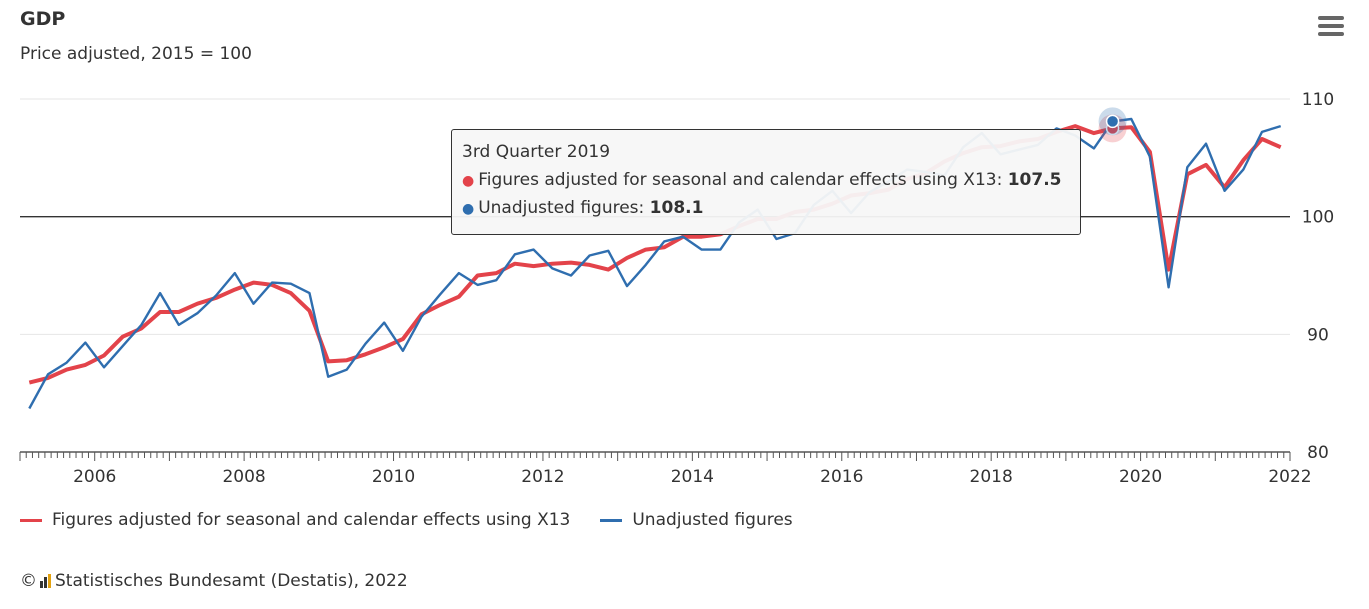  What do you see at coordinates (1112, 121) in the screenshot?
I see `hover-point-unadjusted` at bounding box center [1112, 121].